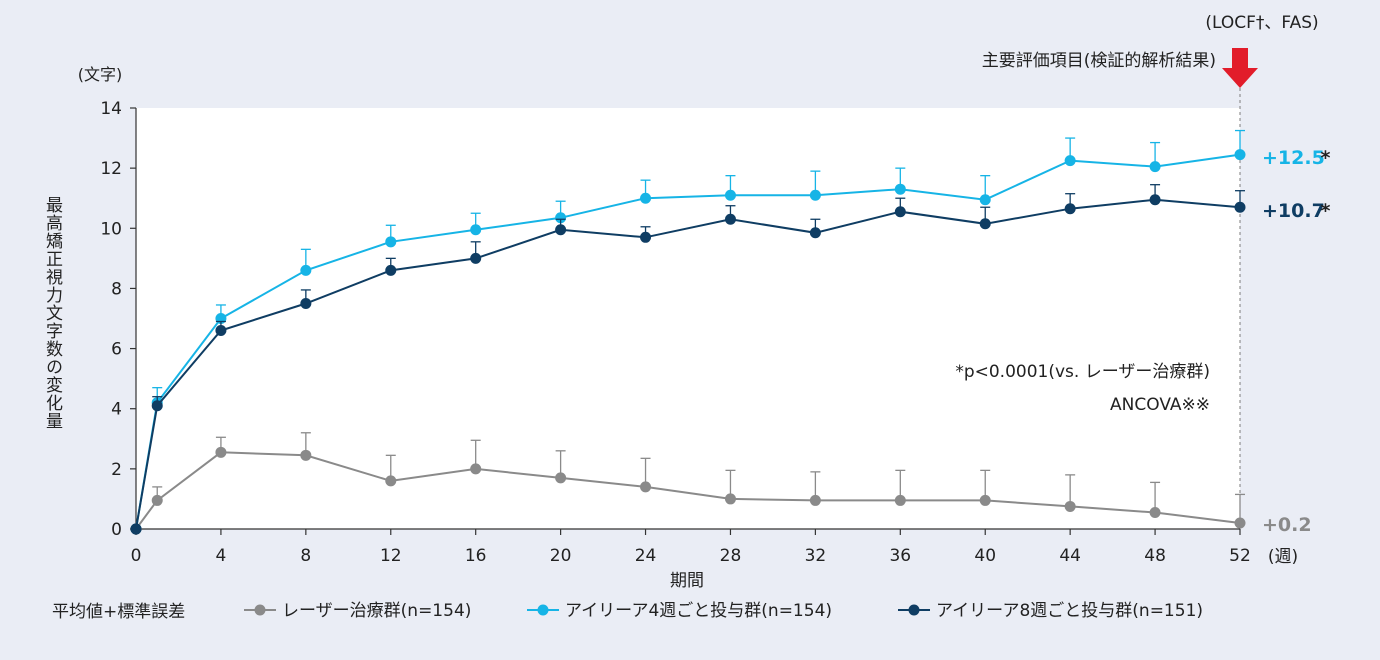 The width and height of the screenshot is (1380, 660). I want to click on x-tick-label: 12, so click(391, 556).